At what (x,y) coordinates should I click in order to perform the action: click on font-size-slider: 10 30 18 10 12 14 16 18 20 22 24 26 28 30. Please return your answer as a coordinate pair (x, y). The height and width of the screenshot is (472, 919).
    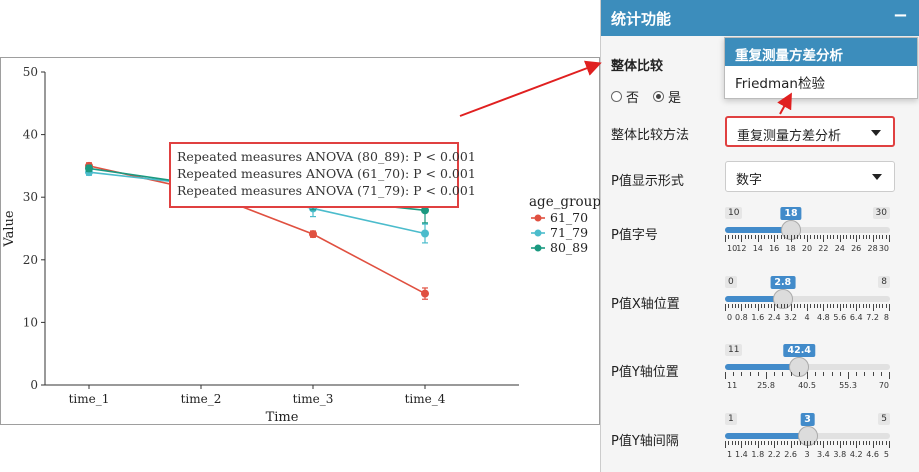
    Looking at the image, I should click on (810, 232).